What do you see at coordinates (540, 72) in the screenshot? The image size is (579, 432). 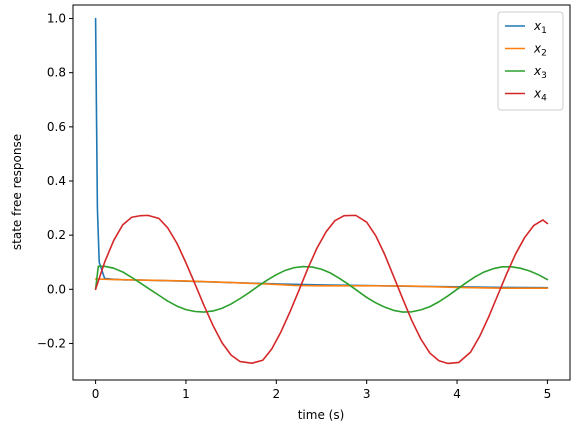 I see `legend-label-x3: x3` at bounding box center [540, 72].